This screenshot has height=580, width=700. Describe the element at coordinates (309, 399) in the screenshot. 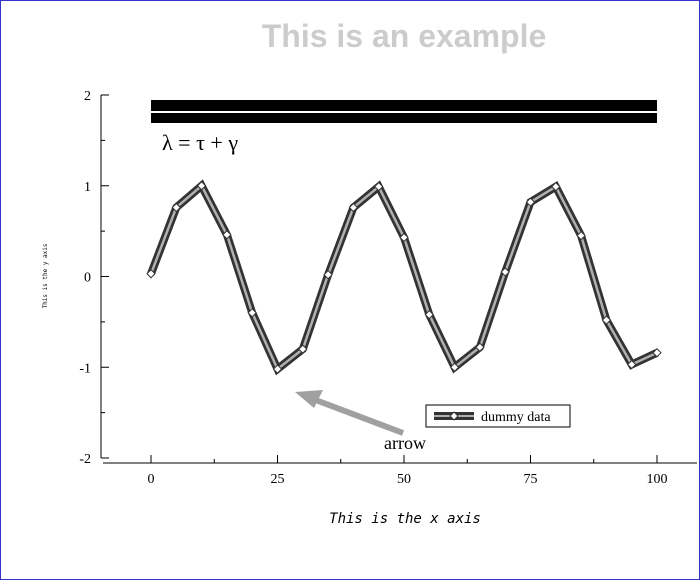

I see `arrow-head` at that location.